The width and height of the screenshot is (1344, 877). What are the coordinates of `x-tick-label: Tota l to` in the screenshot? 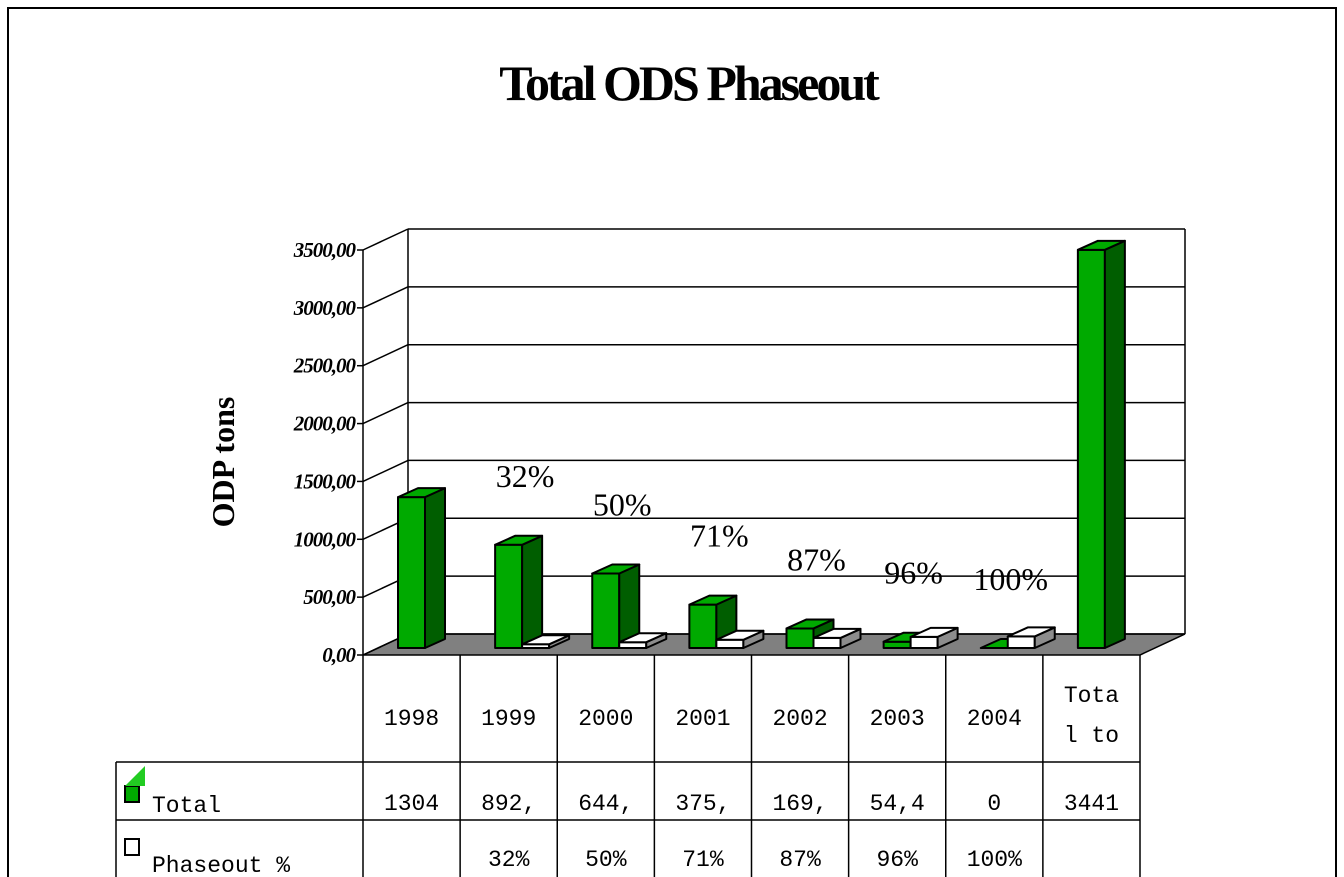 It's located at (1091, 716).